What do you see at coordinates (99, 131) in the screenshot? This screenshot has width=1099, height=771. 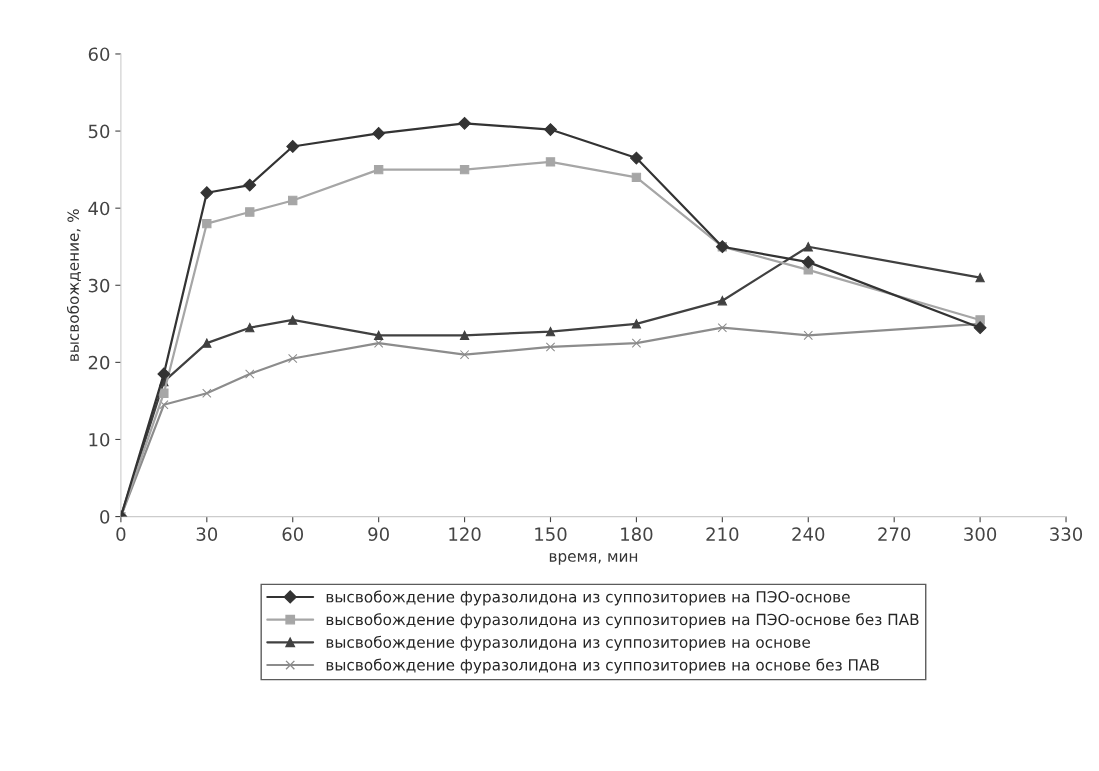 I see `y-tick-label: 50` at bounding box center [99, 131].